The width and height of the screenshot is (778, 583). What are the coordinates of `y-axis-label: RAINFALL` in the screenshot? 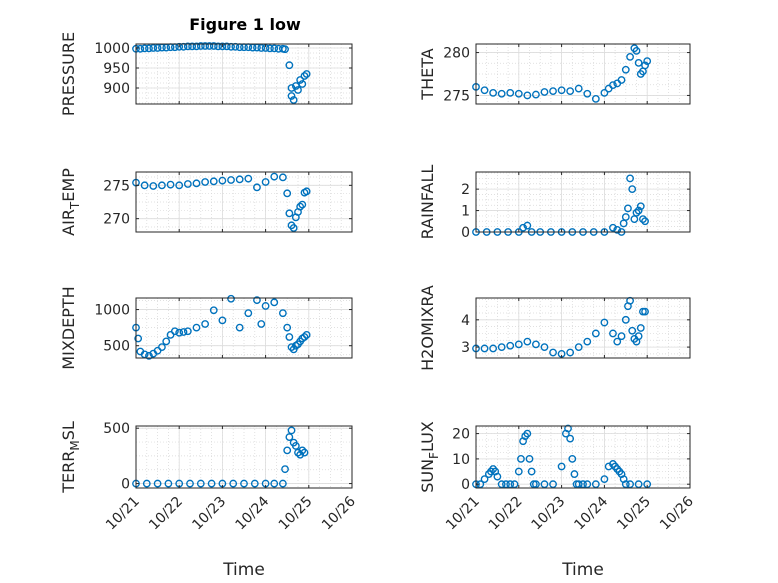 It's located at (427, 202).